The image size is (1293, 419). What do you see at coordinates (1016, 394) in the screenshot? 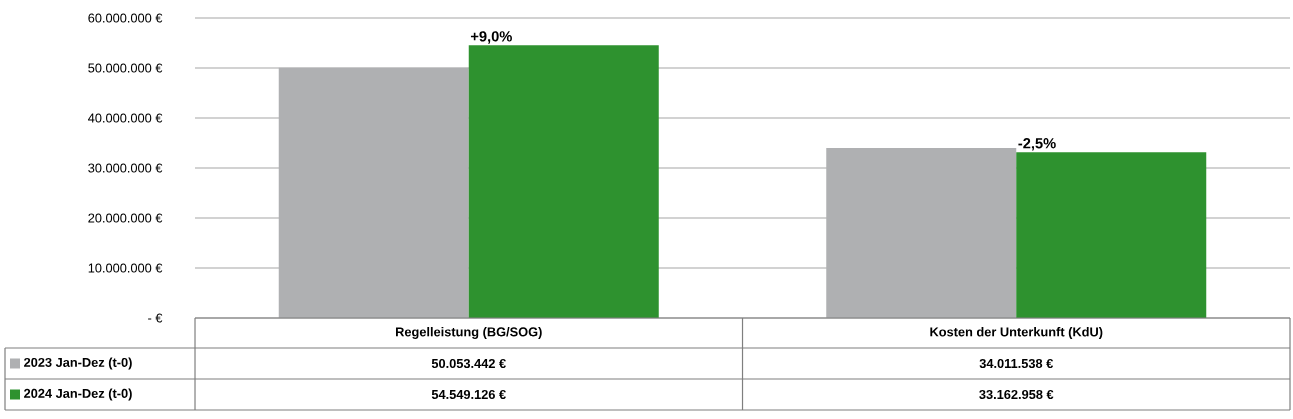
I see `data-label: 33.162.958 €` at bounding box center [1016, 394].